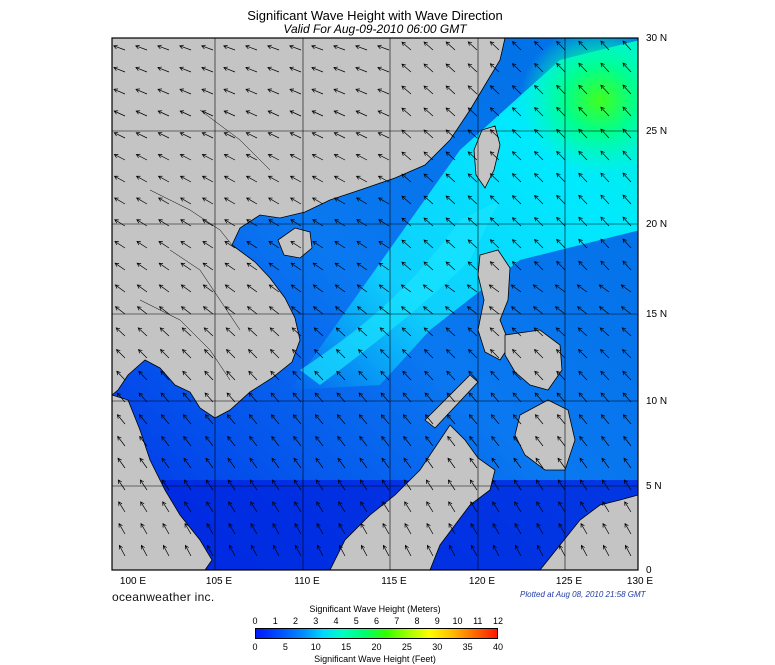 The image size is (775, 665). Describe the element at coordinates (478, 621) in the screenshot. I see `colorbar-meters-tick: 11` at that location.